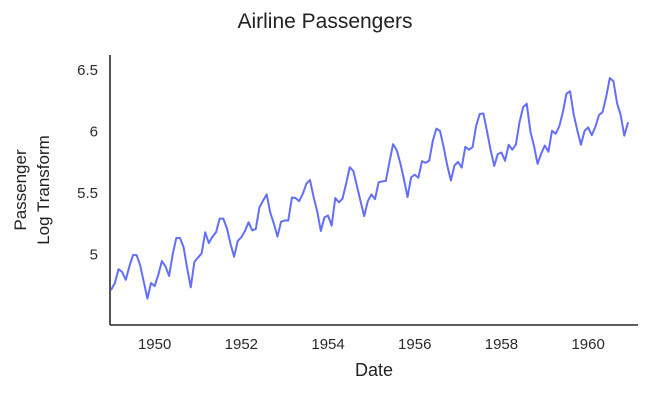 This screenshot has height=400, width=650. I want to click on y-tick-label: 5, so click(94, 255).